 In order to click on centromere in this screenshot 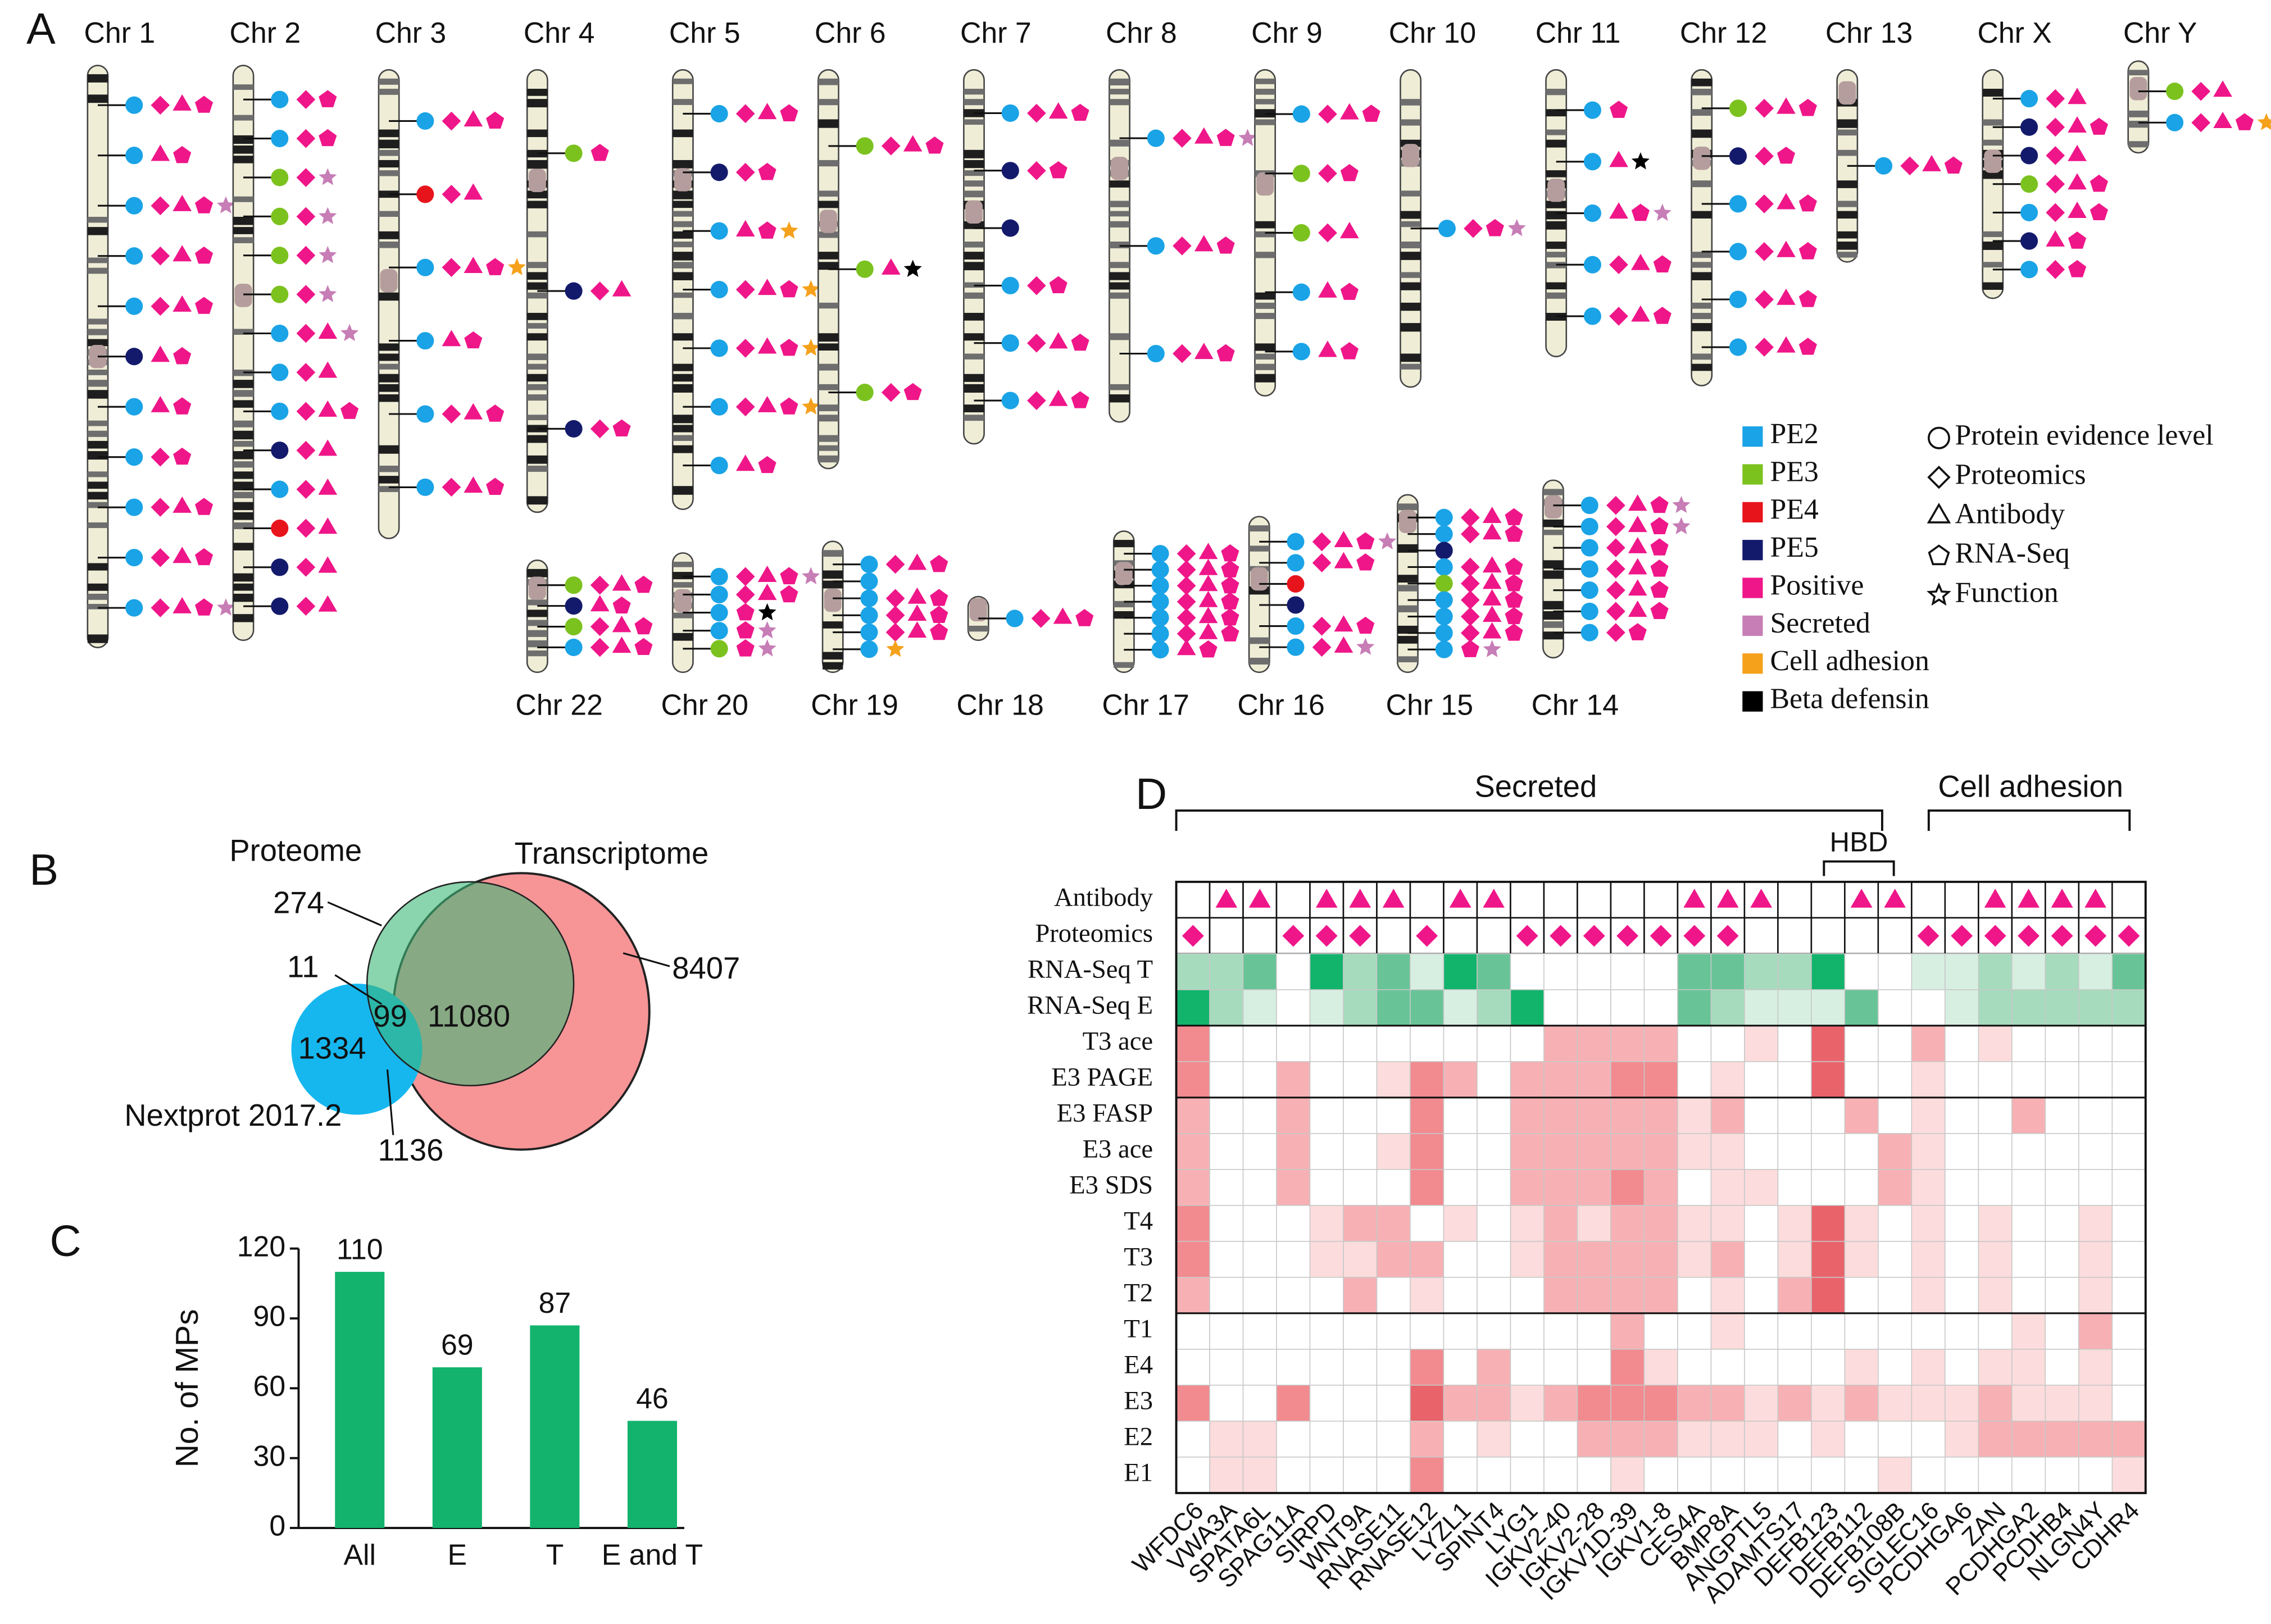, I will do `click(1265, 184)`.